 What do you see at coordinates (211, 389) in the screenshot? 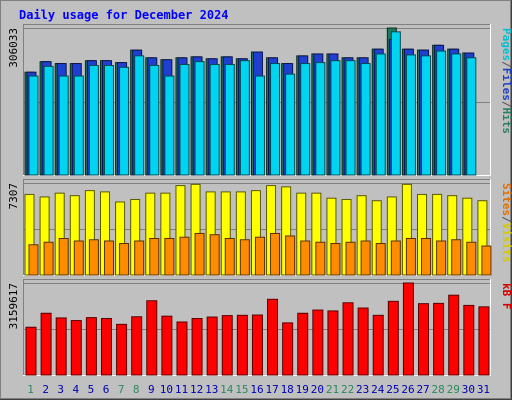
I see `day-label-13: 13` at bounding box center [211, 389].